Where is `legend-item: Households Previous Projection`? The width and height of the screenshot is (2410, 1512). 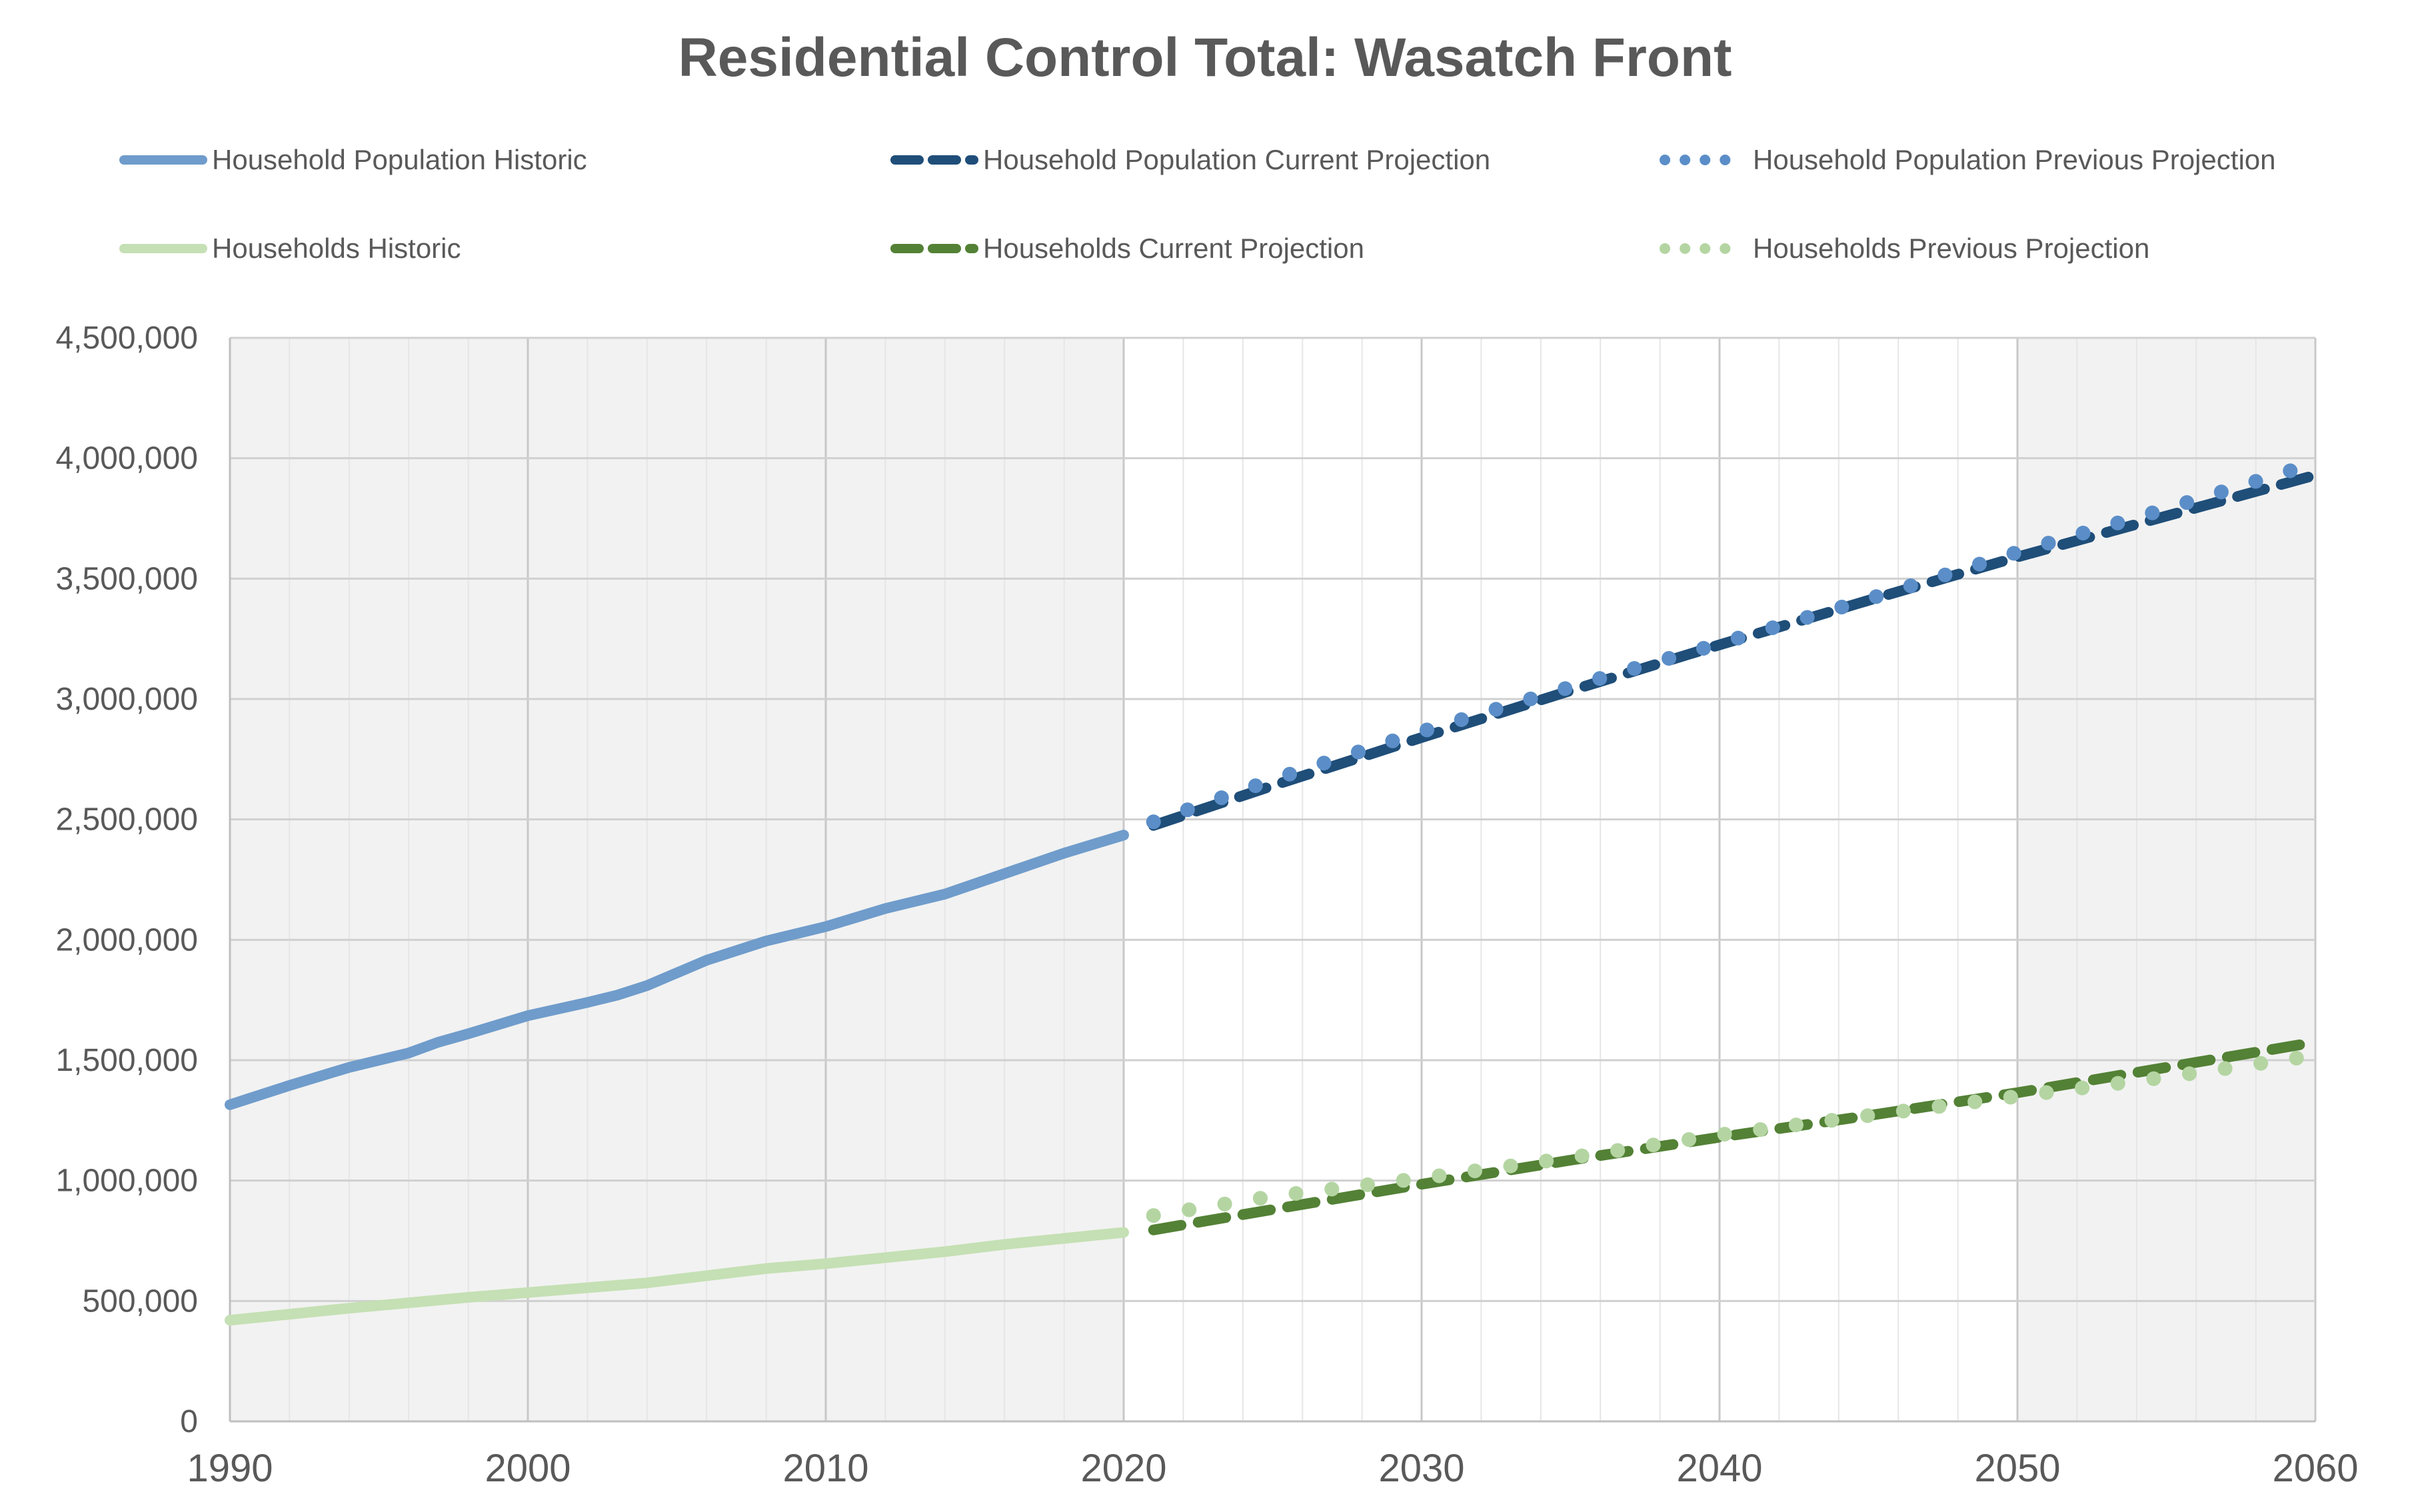
legend-item: Households Previous Projection is located at coordinates (1905, 249).